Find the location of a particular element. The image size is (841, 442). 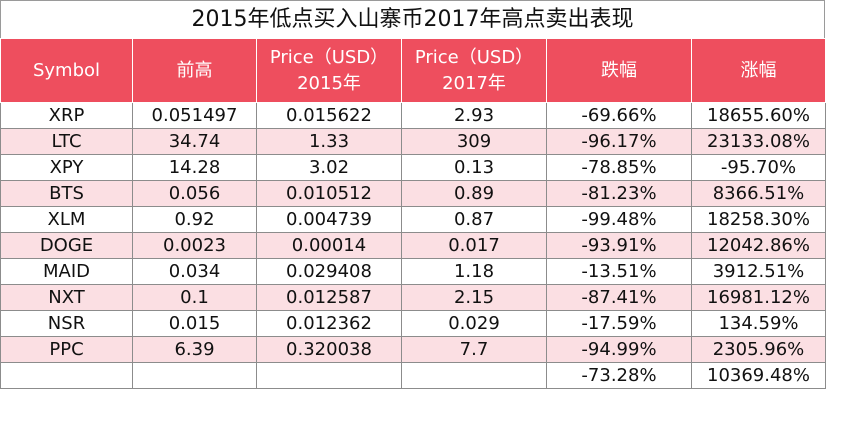

cell-price-2015: 0.012362 is located at coordinates (329, 323).